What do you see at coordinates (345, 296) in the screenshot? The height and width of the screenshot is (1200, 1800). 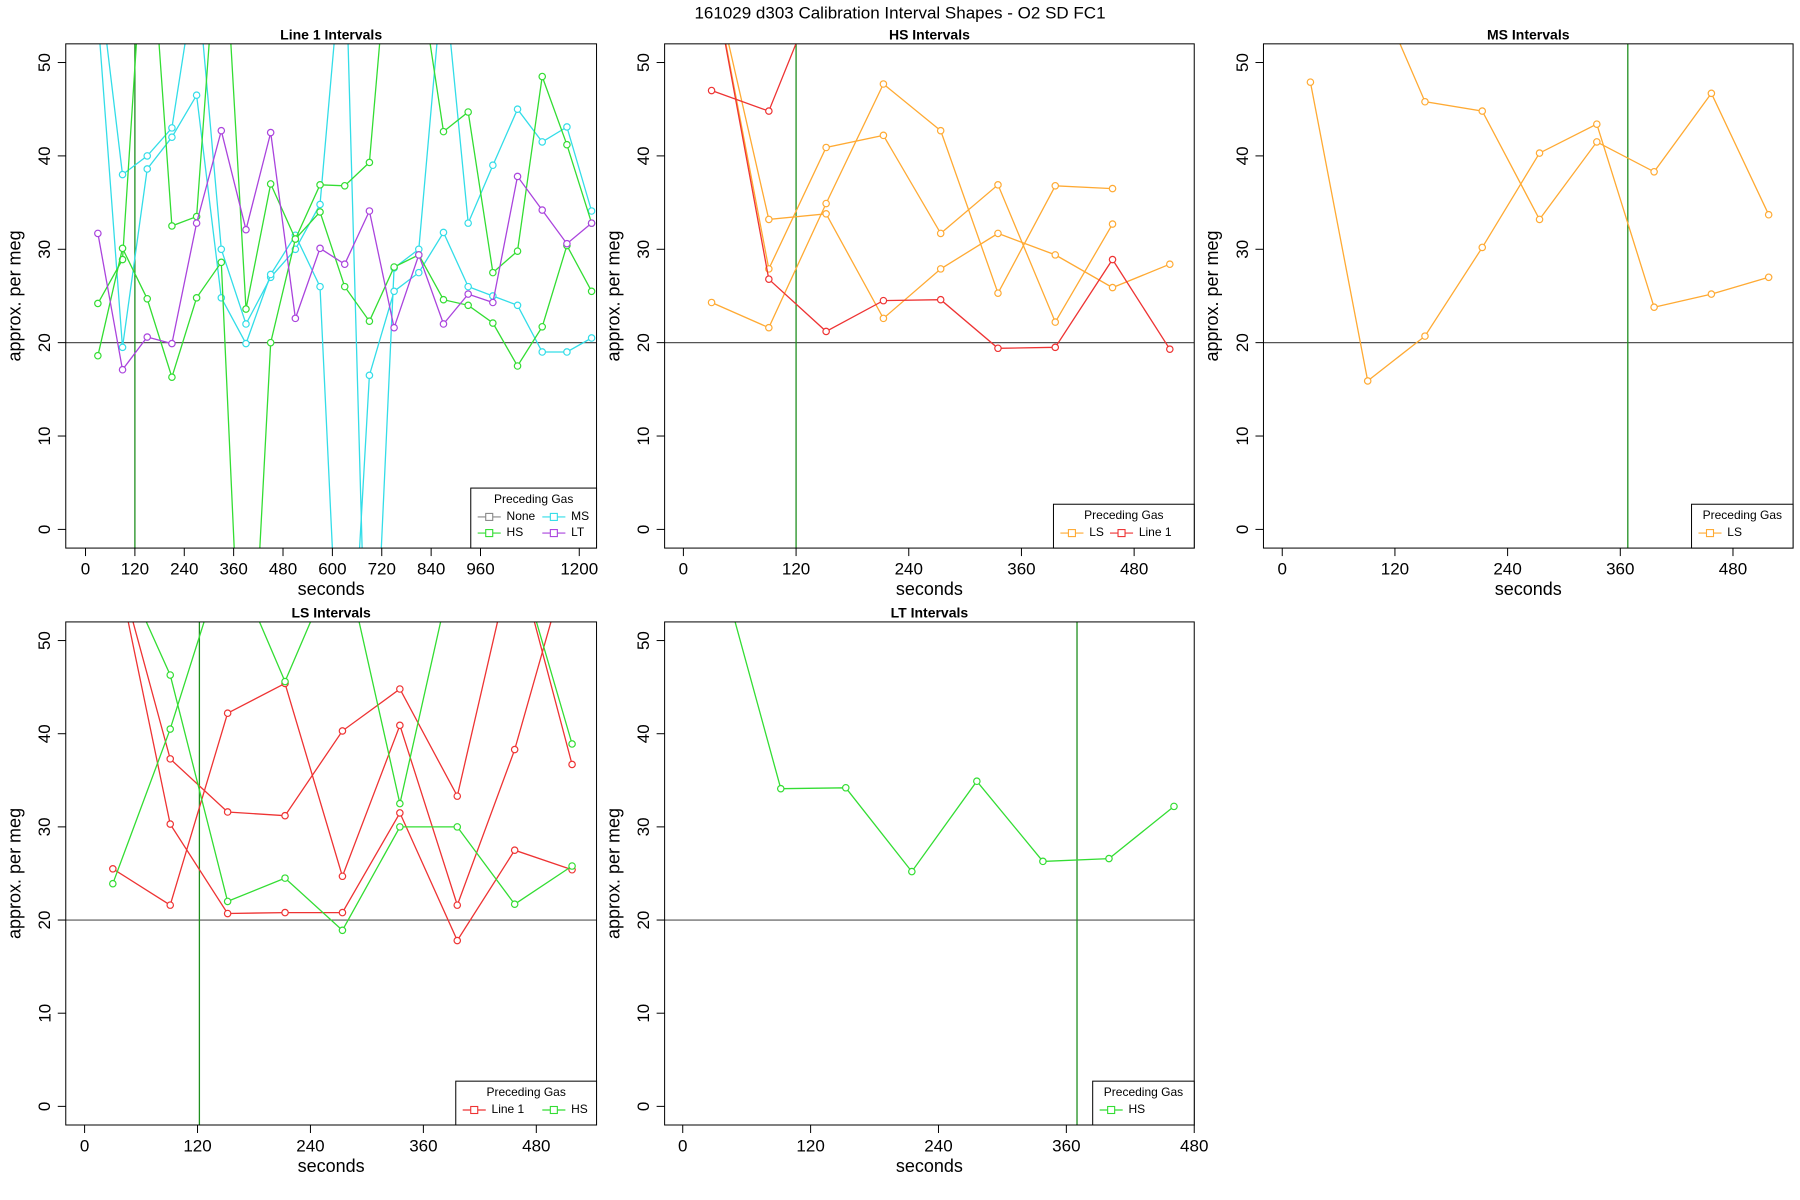 I see `series-line` at bounding box center [345, 296].